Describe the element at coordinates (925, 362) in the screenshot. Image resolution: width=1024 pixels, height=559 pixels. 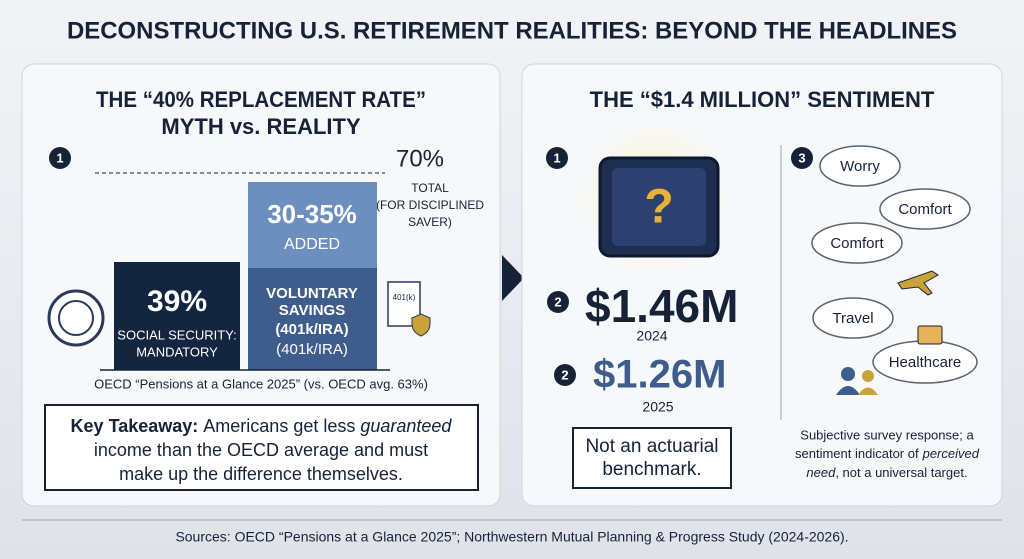
I see `cloud-label: Healthcare` at that location.